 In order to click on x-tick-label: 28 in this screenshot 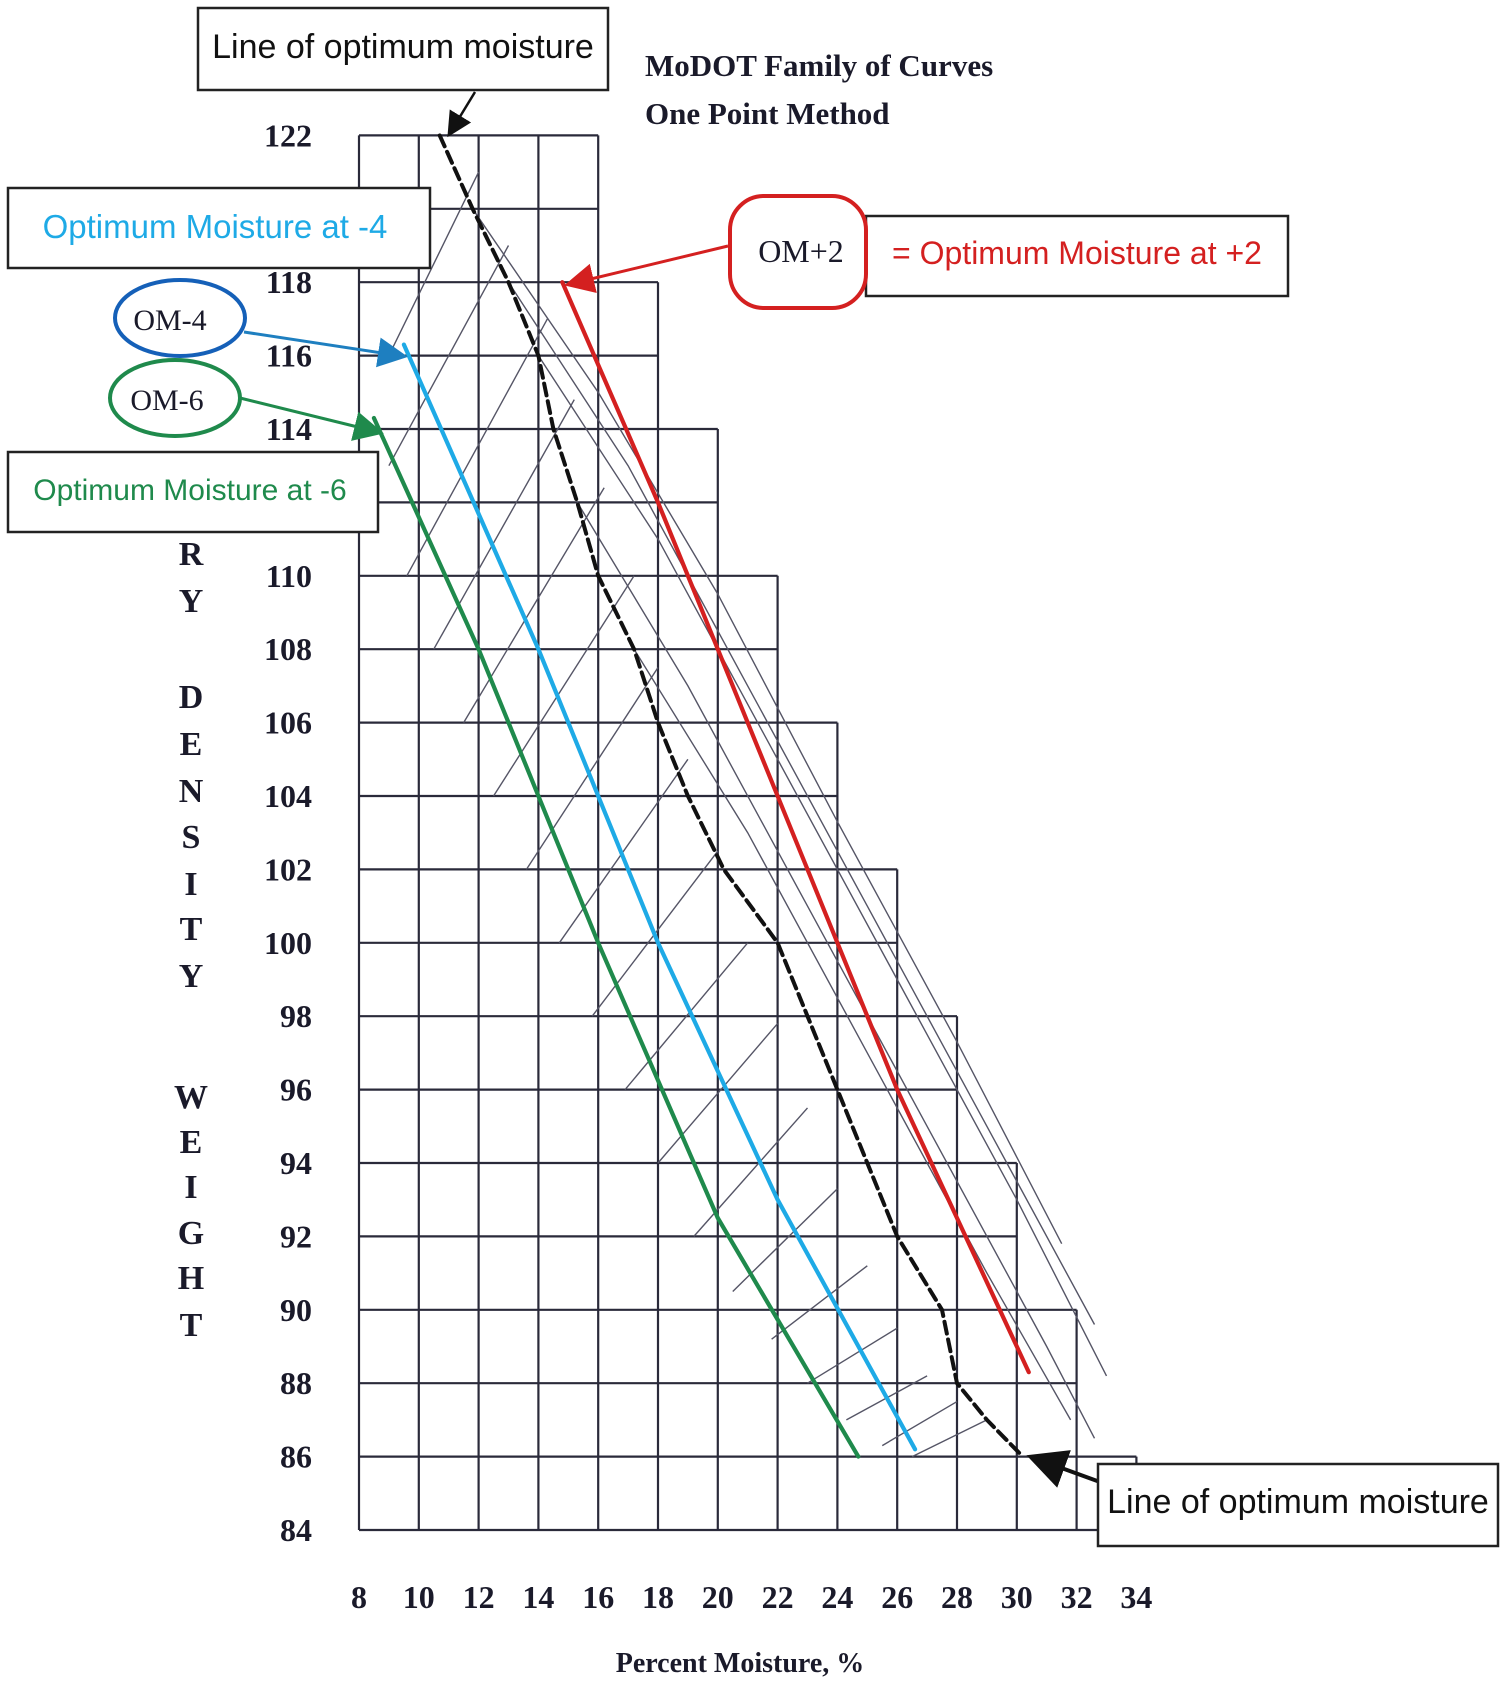, I will do `click(957, 1597)`.